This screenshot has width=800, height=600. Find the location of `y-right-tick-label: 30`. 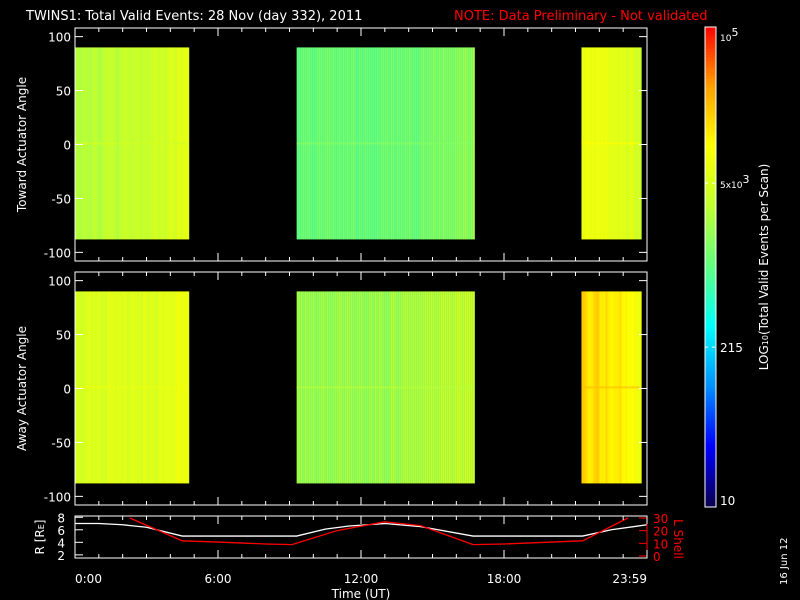

y-right-tick-label: 30 is located at coordinates (660, 519).